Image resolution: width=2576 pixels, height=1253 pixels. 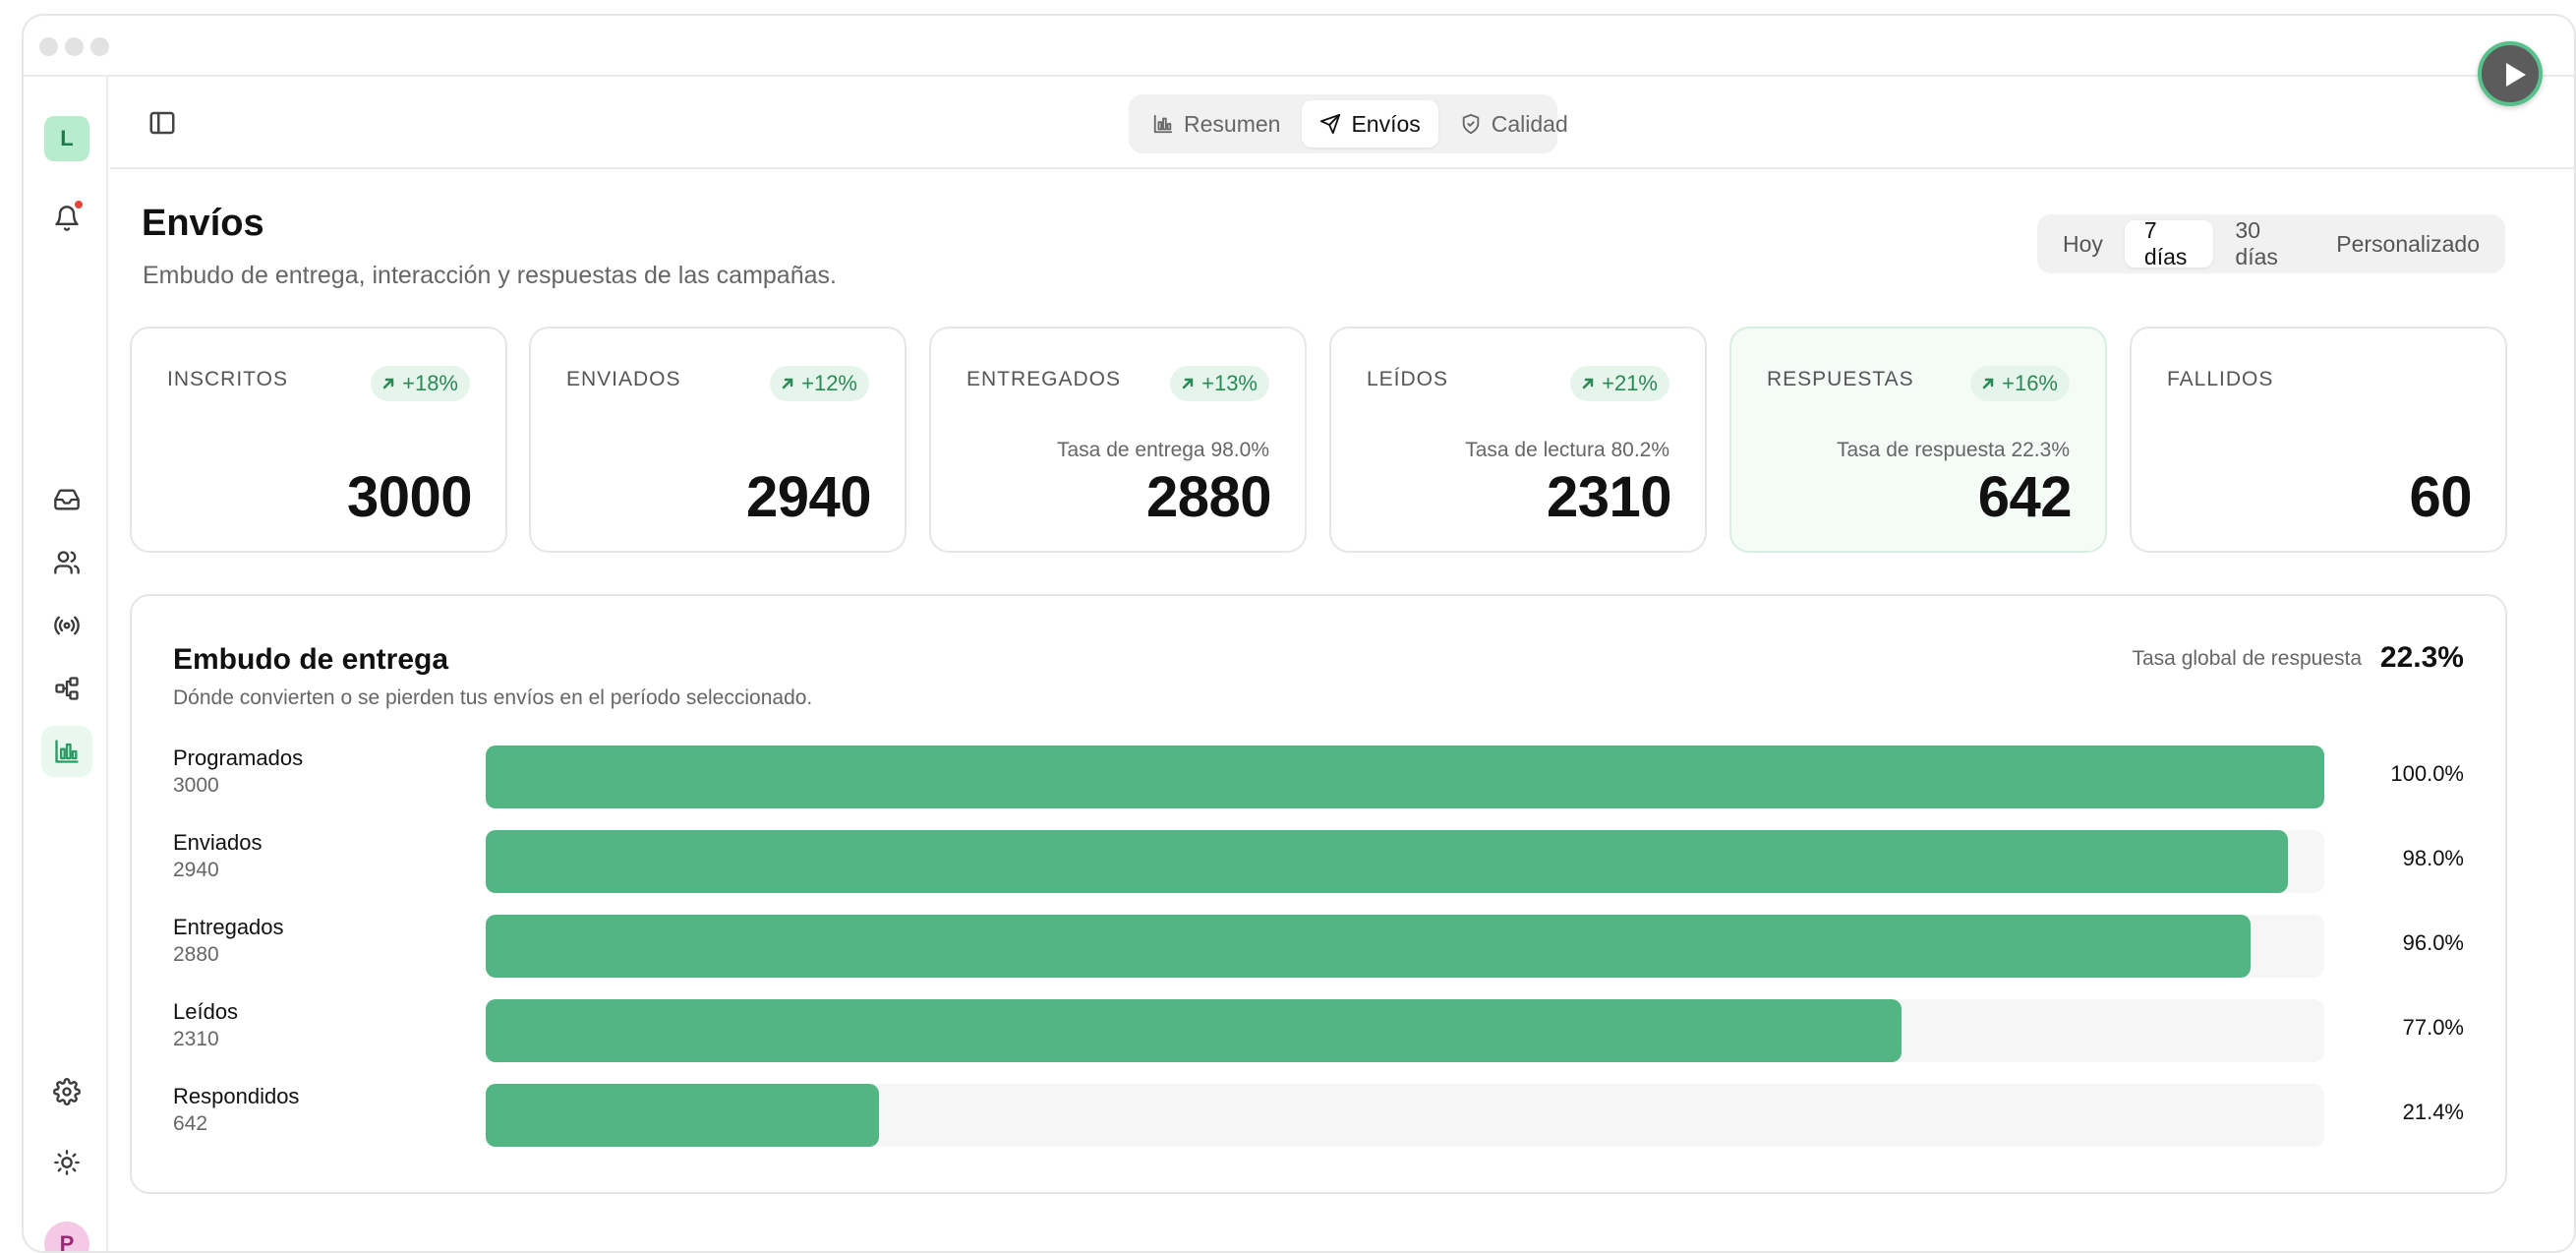 I want to click on kpi-card-leidos: LEÍDOS +21% Tasa de lectura 80.2% 2310, so click(x=1518, y=440).